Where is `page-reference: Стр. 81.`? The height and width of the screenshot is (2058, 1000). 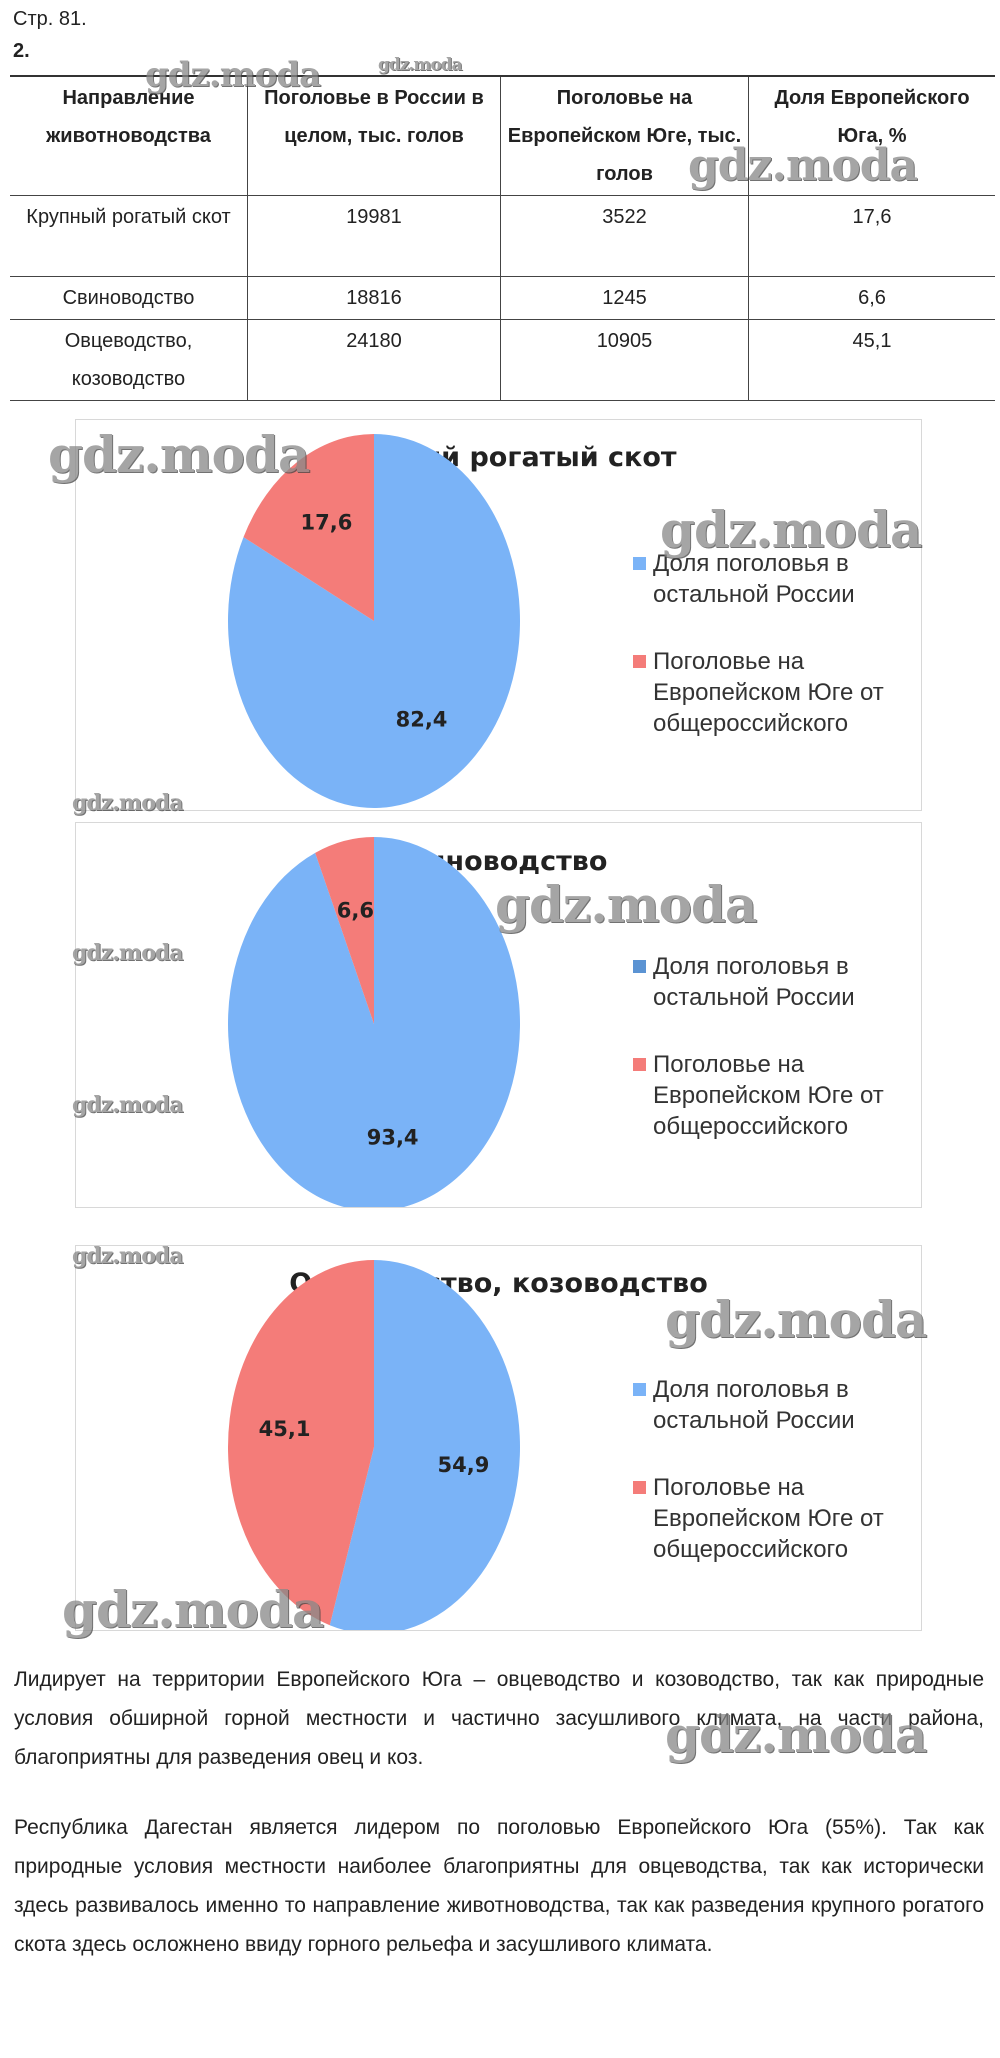
page-reference: Стр. 81. is located at coordinates (50, 19).